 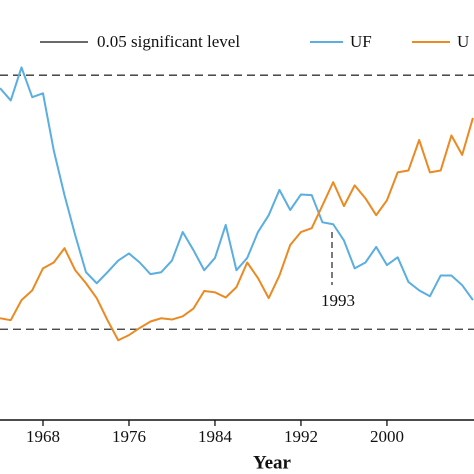 I want to click on x-tick-label: 1992, so click(x=301, y=436).